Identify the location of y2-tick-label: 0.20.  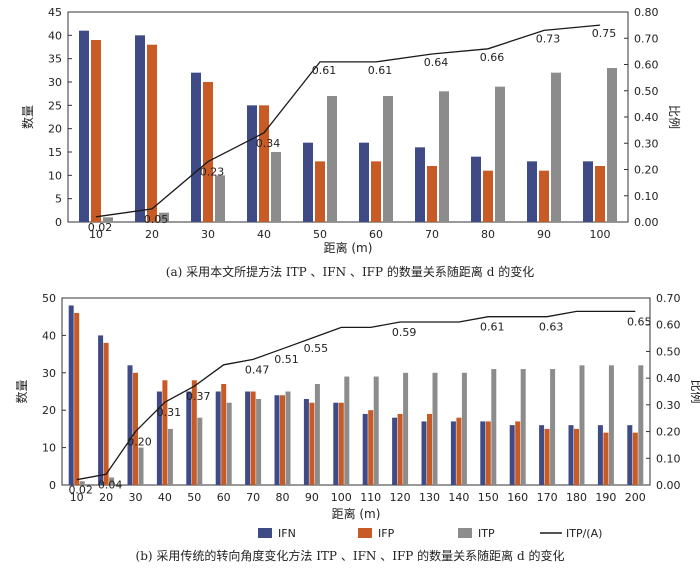
(646, 170).